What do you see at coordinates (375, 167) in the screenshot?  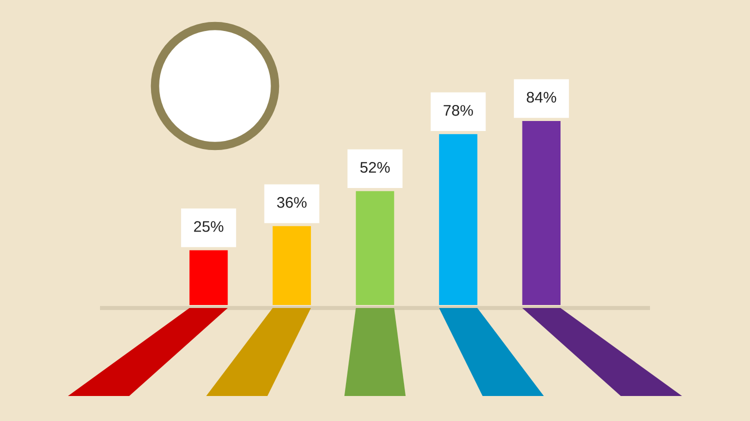 I see `data-label: 52%` at bounding box center [375, 167].